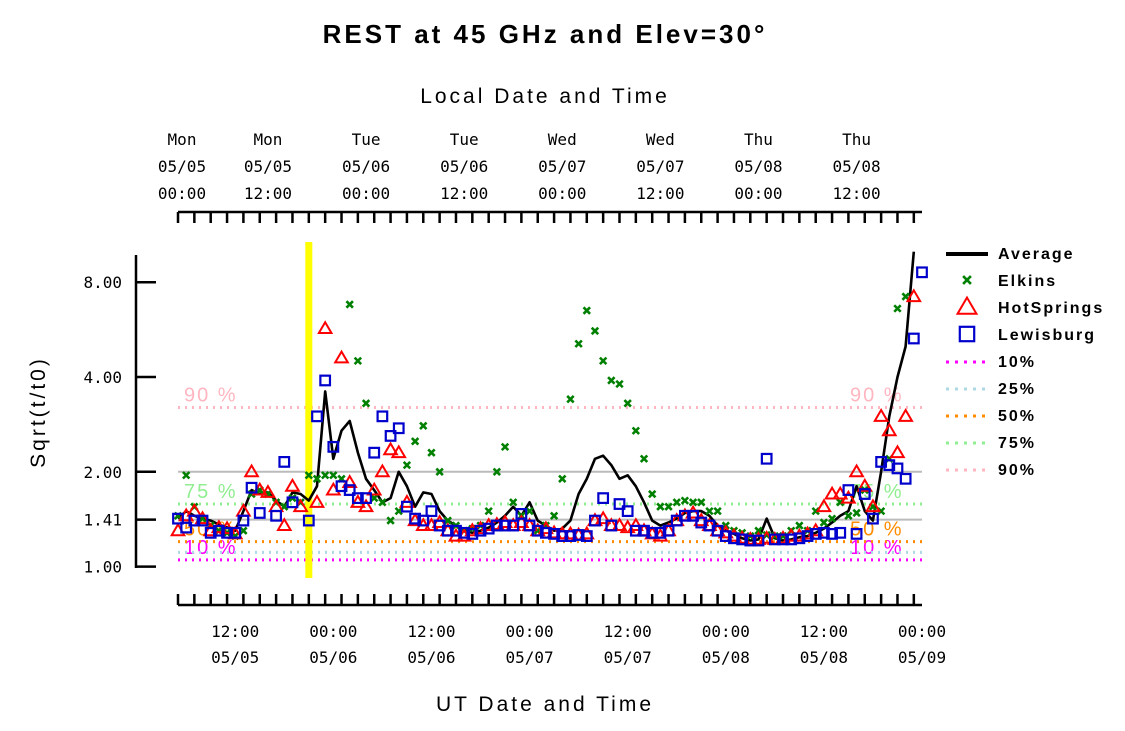 The height and width of the screenshot is (731, 1125). What do you see at coordinates (267, 139) in the screenshot?
I see `top-tick-day: Mon` at bounding box center [267, 139].